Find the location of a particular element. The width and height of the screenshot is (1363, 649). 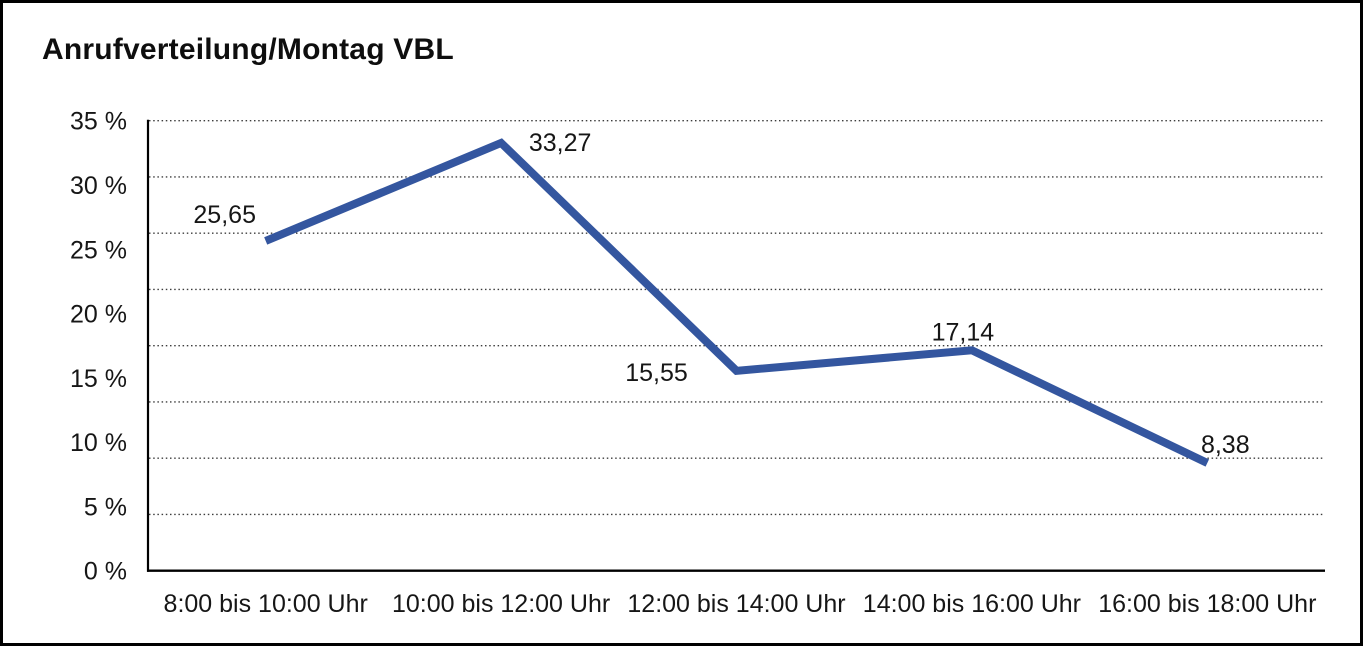

y-tick-label: 15 % is located at coordinates (98, 379).